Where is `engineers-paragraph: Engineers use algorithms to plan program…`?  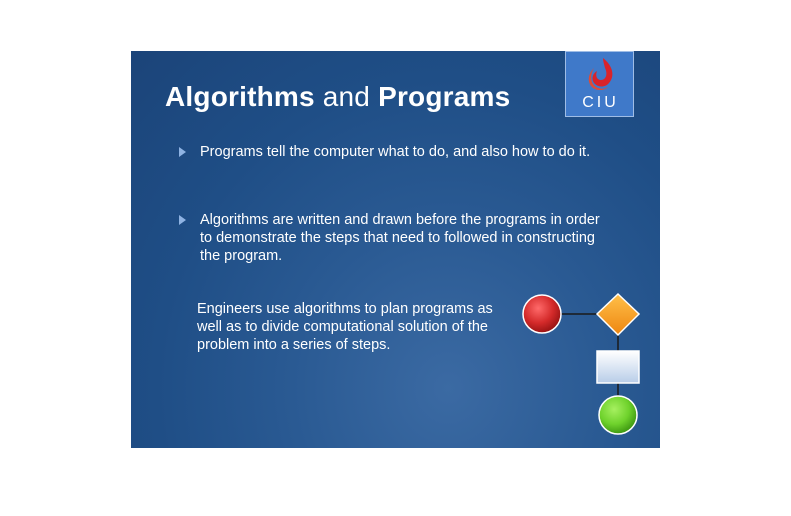 engineers-paragraph: Engineers use algorithms to plan program… is located at coordinates (345, 327).